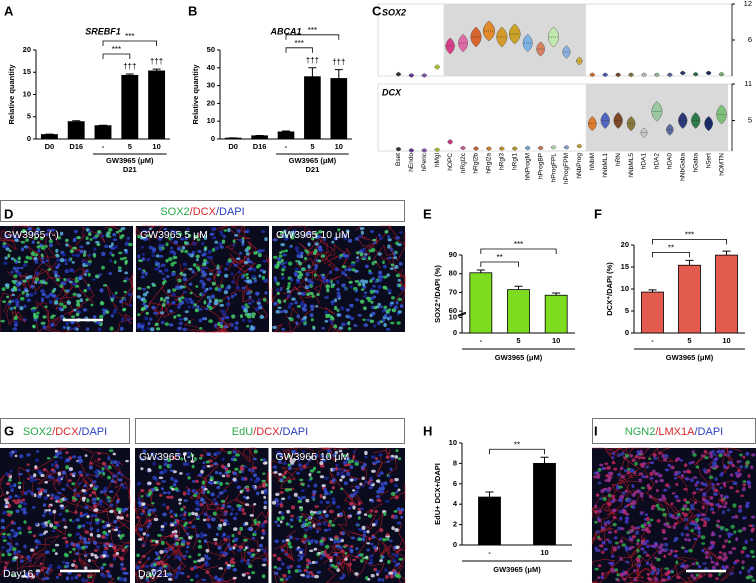 This screenshot has width=756, height=583. Describe the element at coordinates (500, 257) in the screenshot. I see `significance-label: **` at that location.